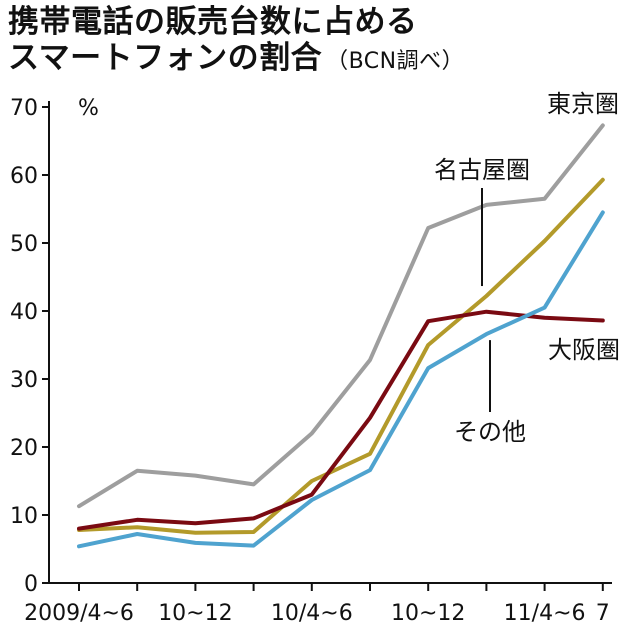 The image size is (630, 630). I want to click on y-tick-label: 20, so click(24, 448).